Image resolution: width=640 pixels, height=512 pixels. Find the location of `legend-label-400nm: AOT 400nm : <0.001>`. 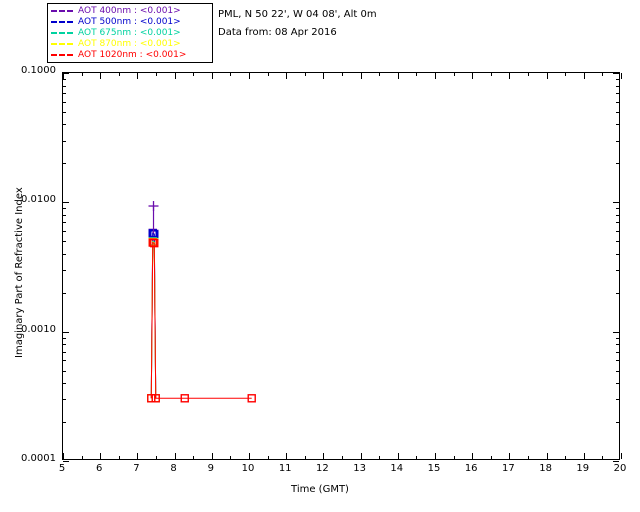

legend-label-400nm: AOT 400nm : <0.001> is located at coordinates (129, 11).